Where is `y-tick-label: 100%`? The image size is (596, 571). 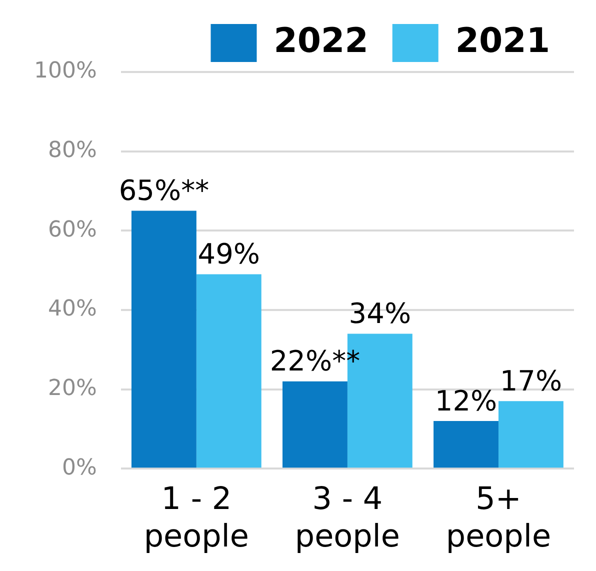
y-tick-label: 100% is located at coordinates (65, 71).